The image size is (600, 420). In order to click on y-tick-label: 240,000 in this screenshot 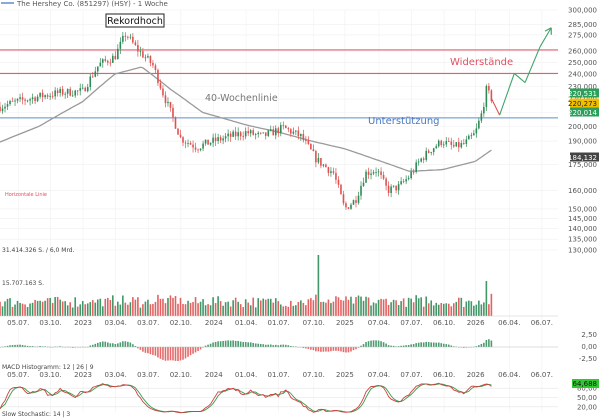, I will do `click(582, 75)`.